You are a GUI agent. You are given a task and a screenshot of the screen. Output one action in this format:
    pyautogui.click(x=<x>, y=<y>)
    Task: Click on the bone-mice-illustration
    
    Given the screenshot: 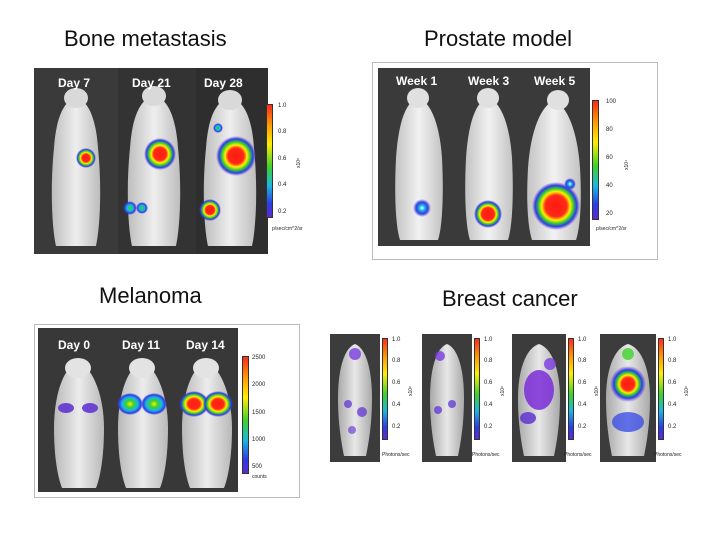 What is the action you would take?
    pyautogui.click(x=177, y=161)
    